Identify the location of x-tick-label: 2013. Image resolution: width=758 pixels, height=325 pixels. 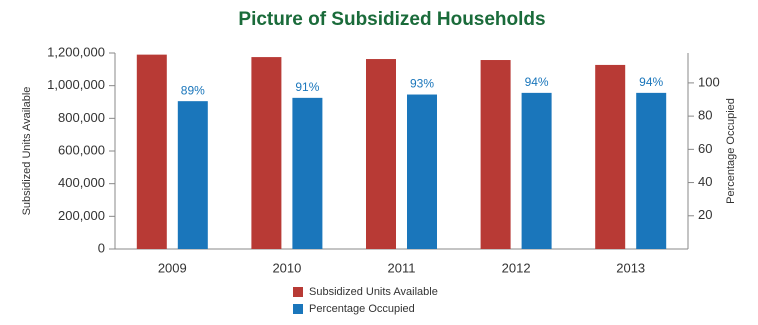
(630, 267).